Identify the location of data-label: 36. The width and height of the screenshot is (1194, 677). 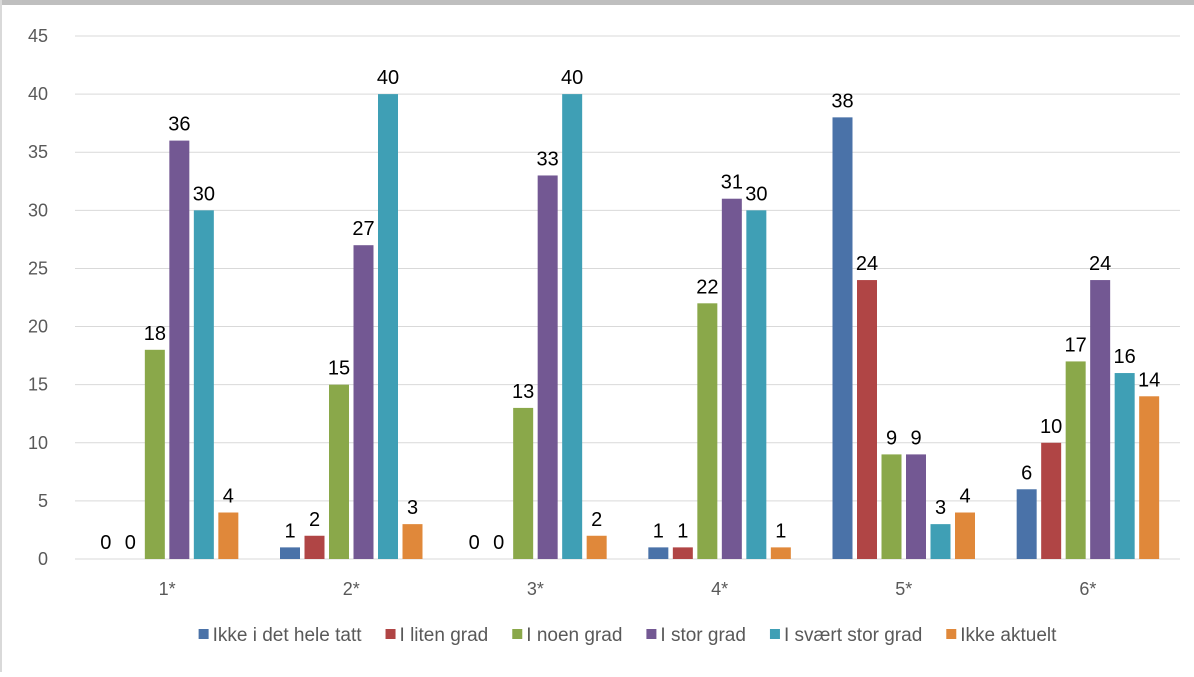
(179, 125).